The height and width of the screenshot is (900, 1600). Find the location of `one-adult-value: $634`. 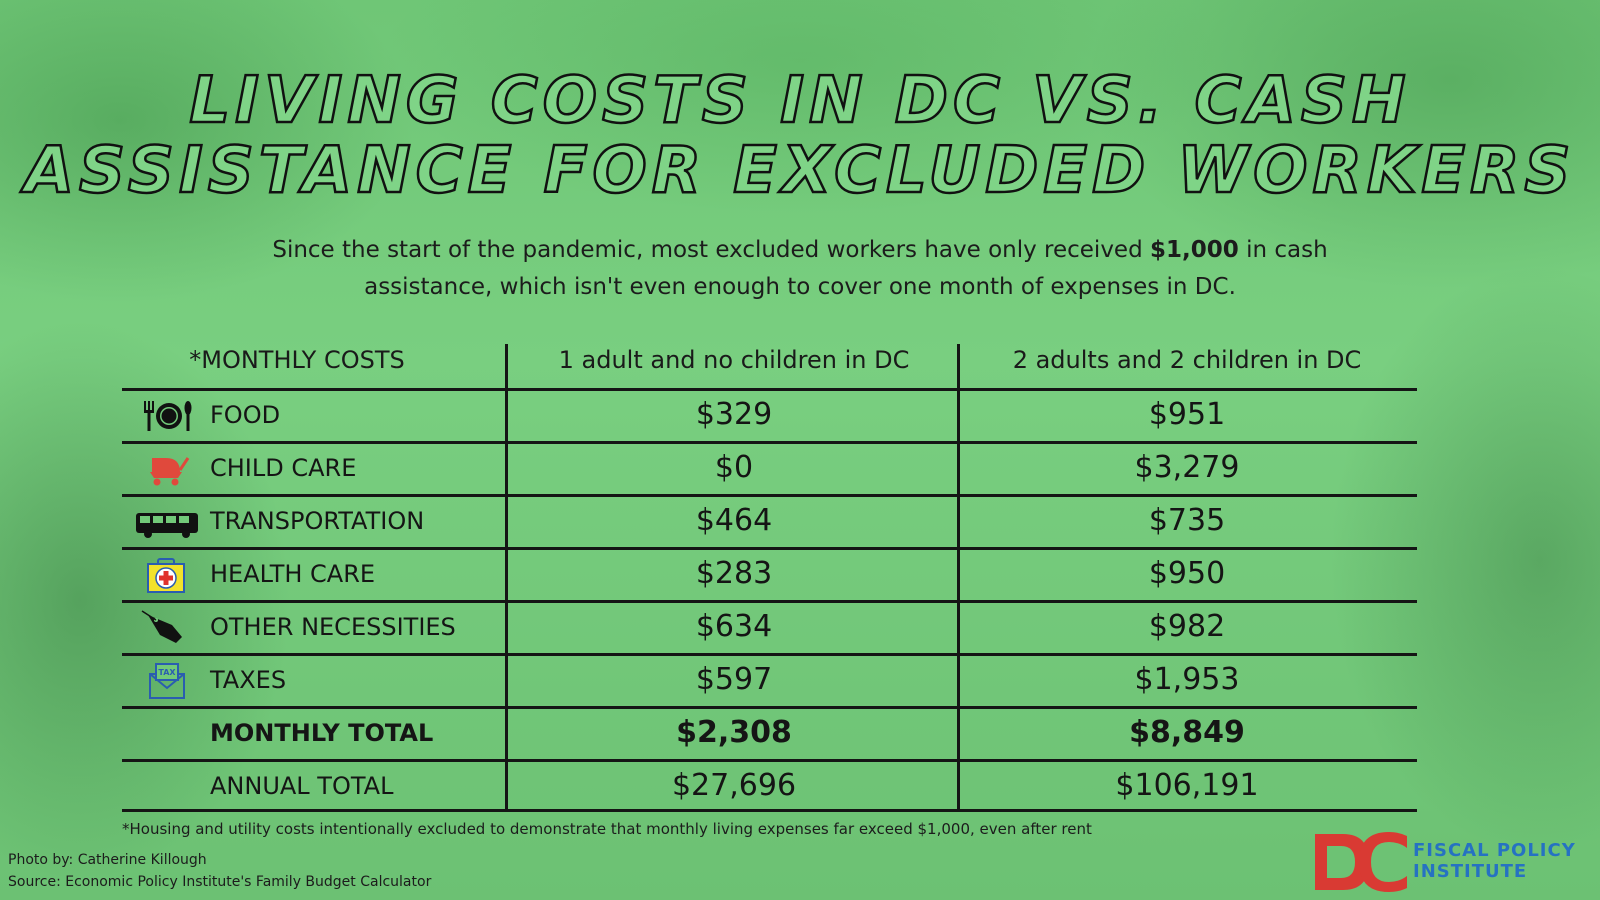

one-adult-value: $634 is located at coordinates (734, 626).